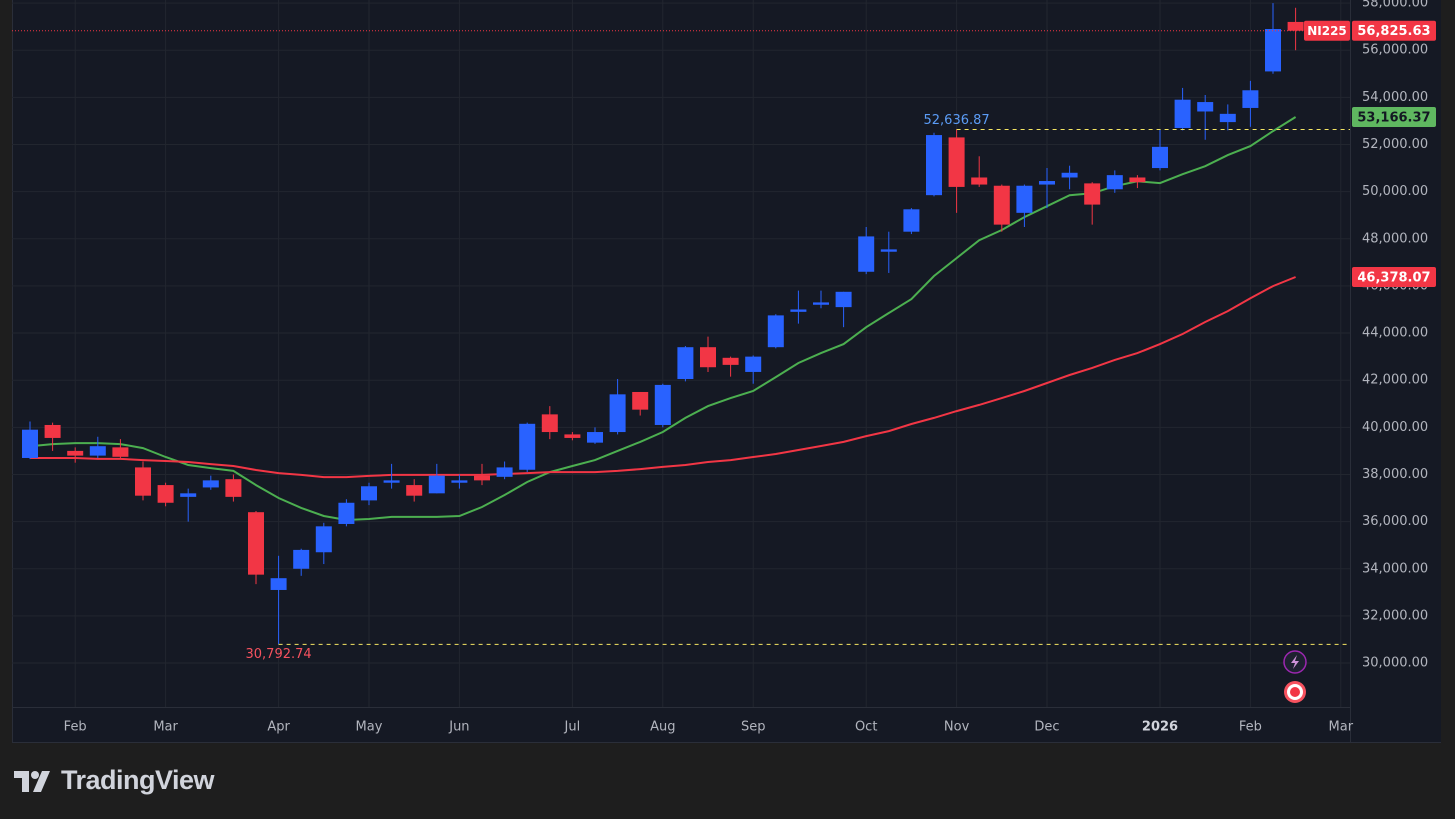  Describe the element at coordinates (278, 727) in the screenshot. I see `x-tick-label: Apr` at that location.